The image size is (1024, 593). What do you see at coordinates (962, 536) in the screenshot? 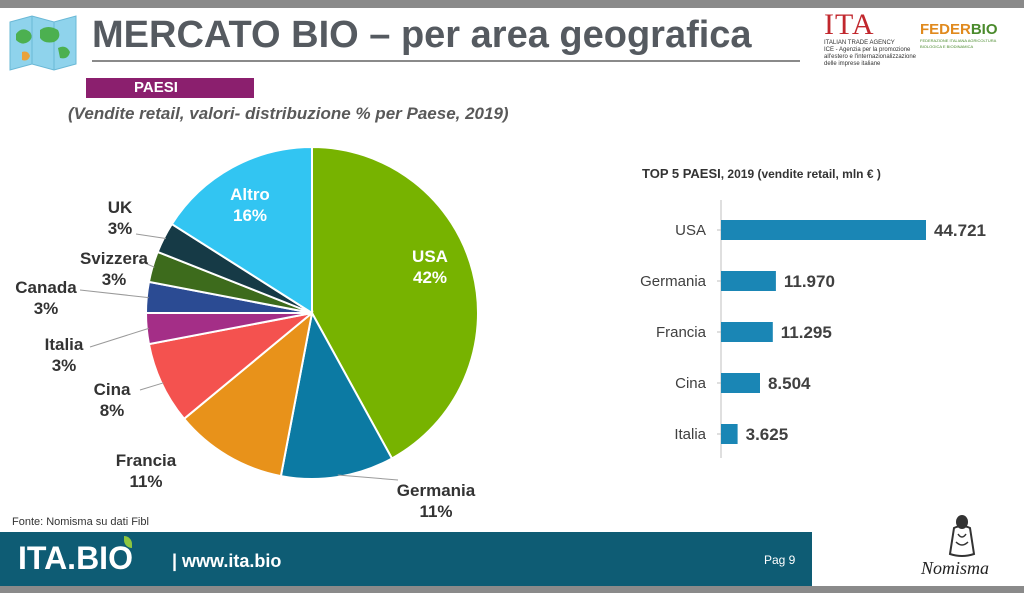
I see `nomisma-statue-icon` at bounding box center [962, 536].